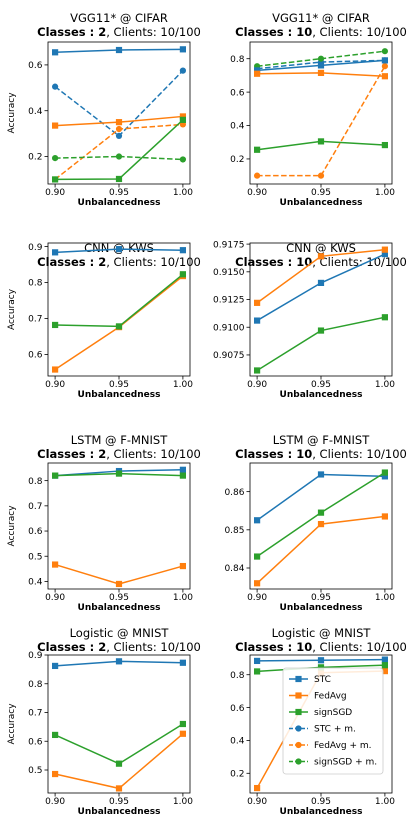 The image size is (415, 830). I want to click on series-line-signsgd, so click(119, 300).